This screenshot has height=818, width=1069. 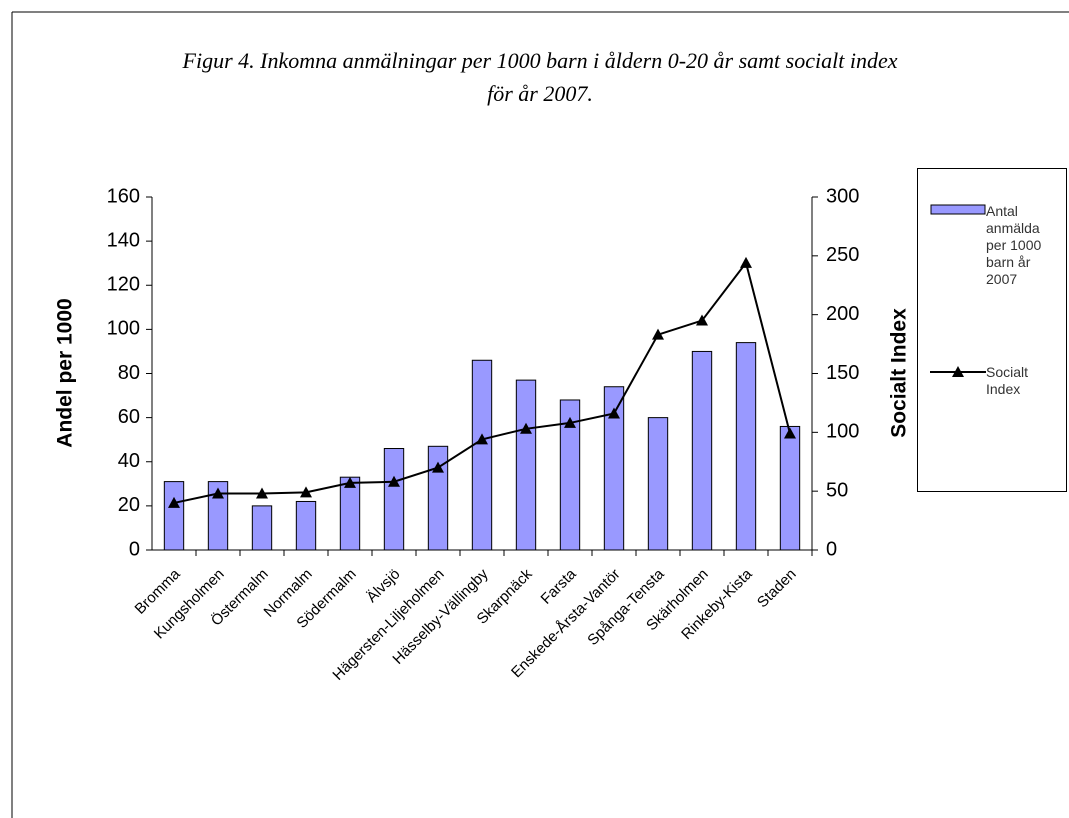 I want to click on x-tick-label: Älvsjö, so click(x=383, y=586).